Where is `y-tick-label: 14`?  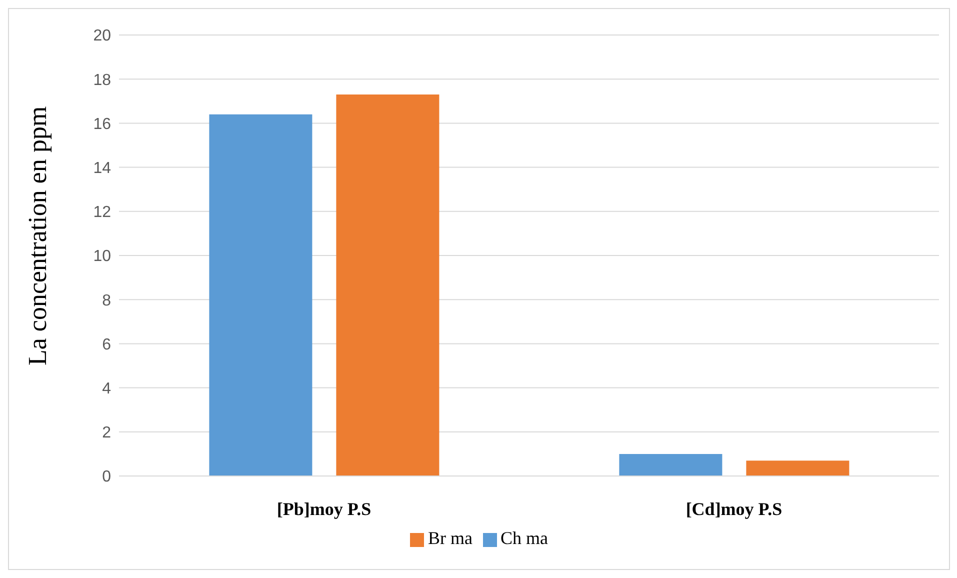
y-tick-label: 14 is located at coordinates (102, 168).